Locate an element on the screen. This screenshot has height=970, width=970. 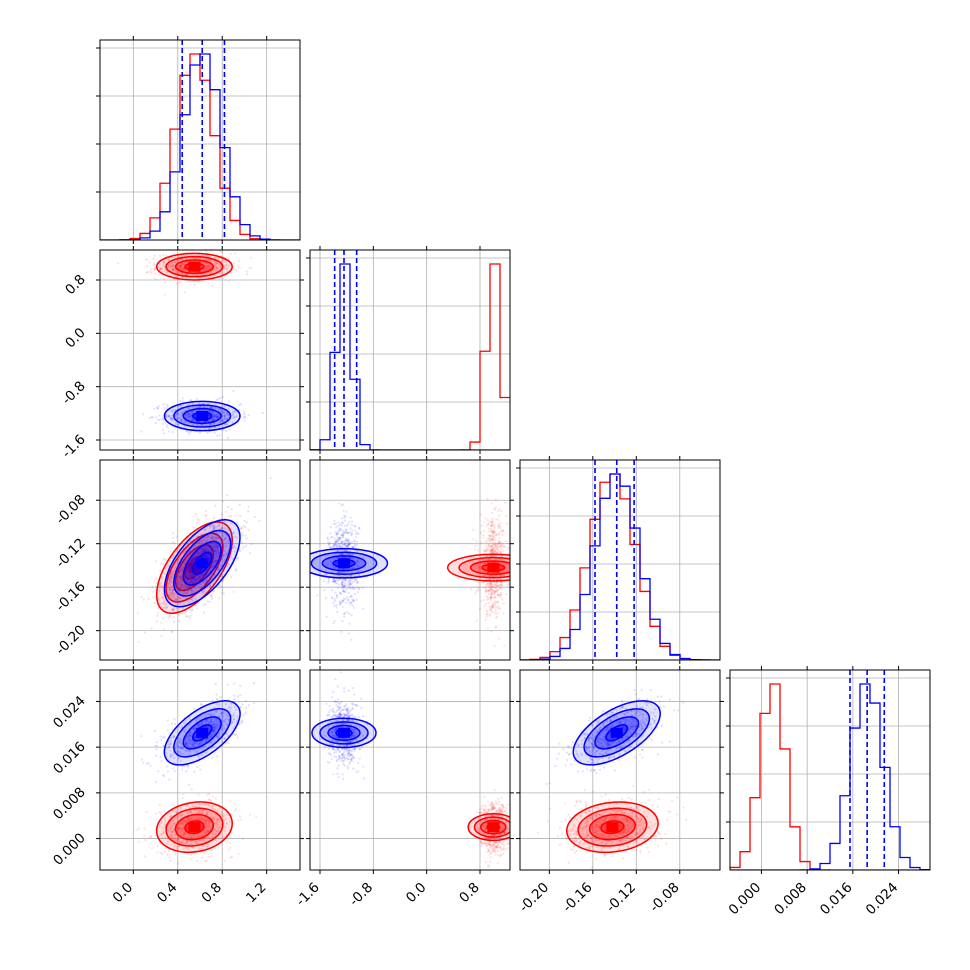
density-peak is located at coordinates (194, 266).